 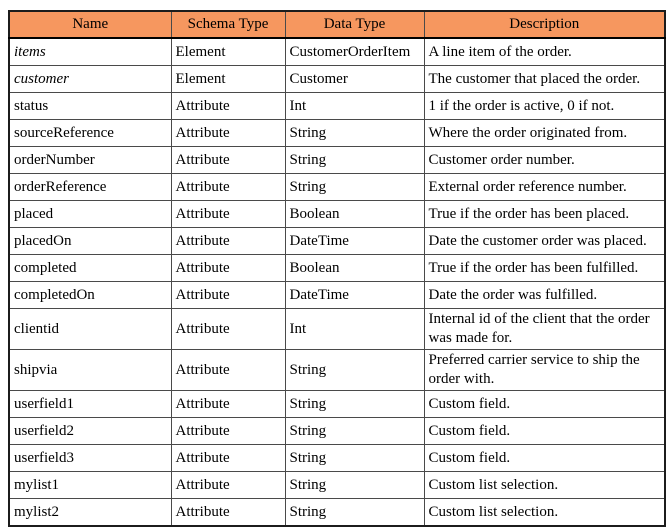 I want to click on column-header-name: Name, so click(x=90, y=24).